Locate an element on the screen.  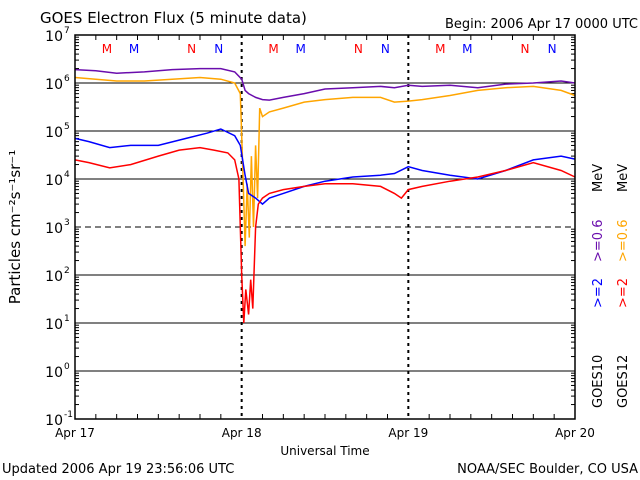
updated-label: Updated 2006 Apr 19 23:56:06 UTC is located at coordinates (118, 469).